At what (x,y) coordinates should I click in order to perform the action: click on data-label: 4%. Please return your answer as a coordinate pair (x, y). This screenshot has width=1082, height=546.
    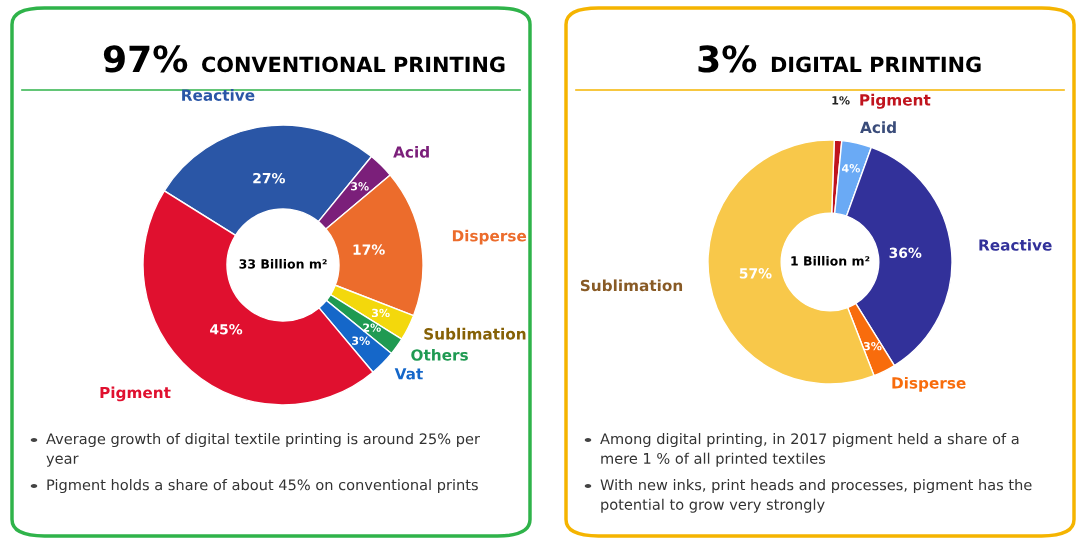
    Looking at the image, I should click on (850, 168).